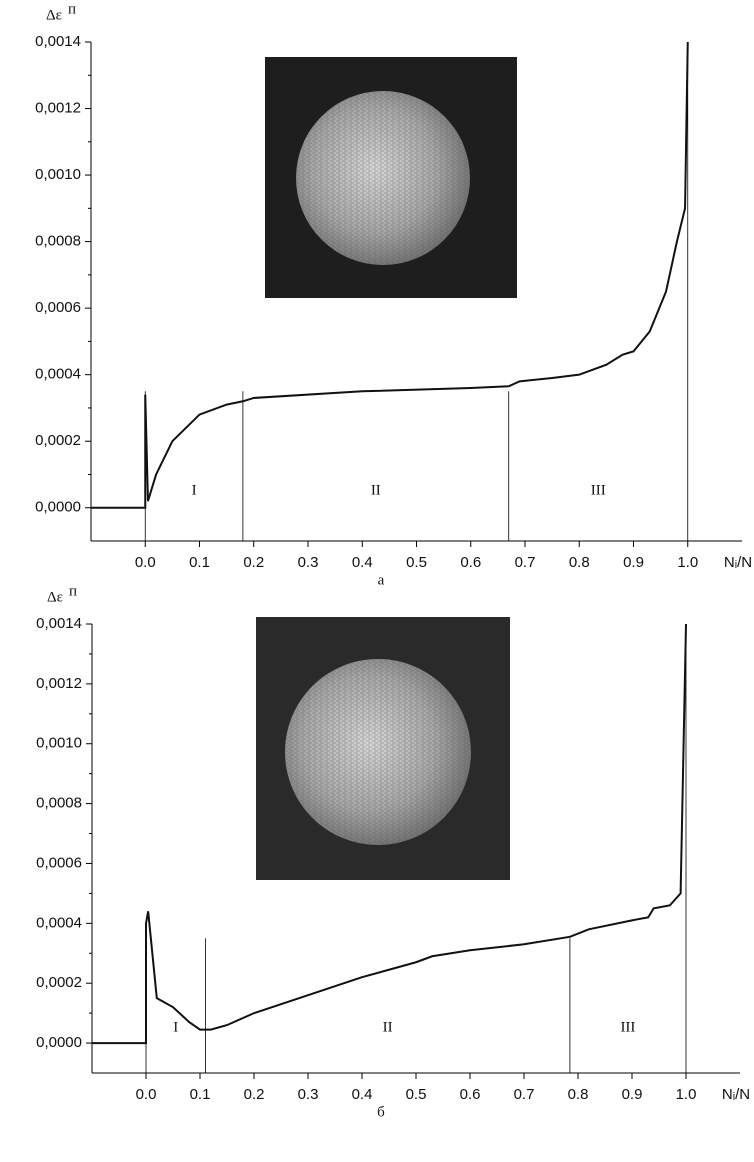  What do you see at coordinates (381, 1112) in the screenshot?
I see `caption: б` at bounding box center [381, 1112].